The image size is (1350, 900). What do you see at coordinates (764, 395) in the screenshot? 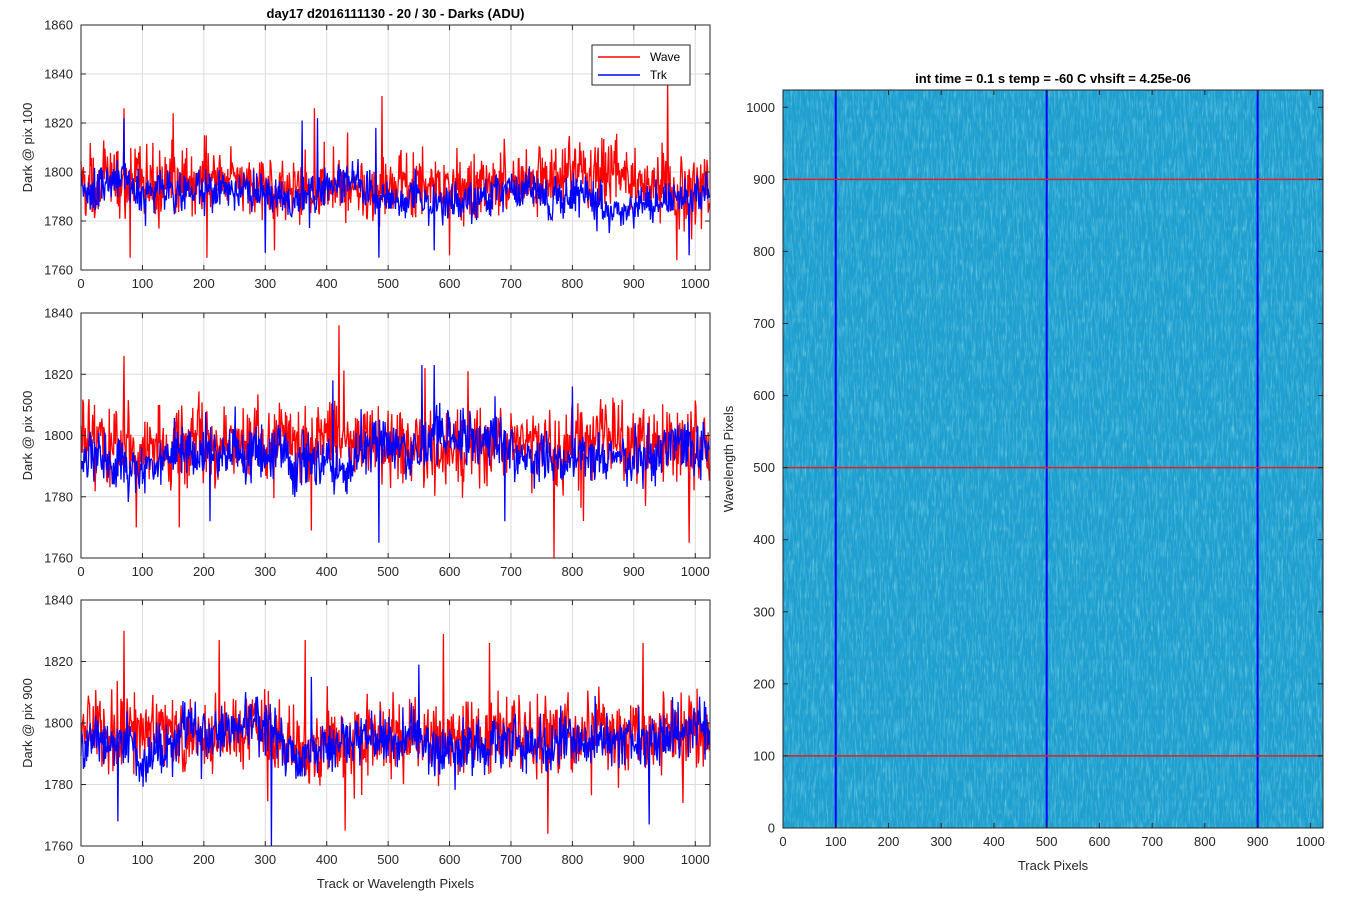
I see `y-tick-label: 600` at bounding box center [764, 395].